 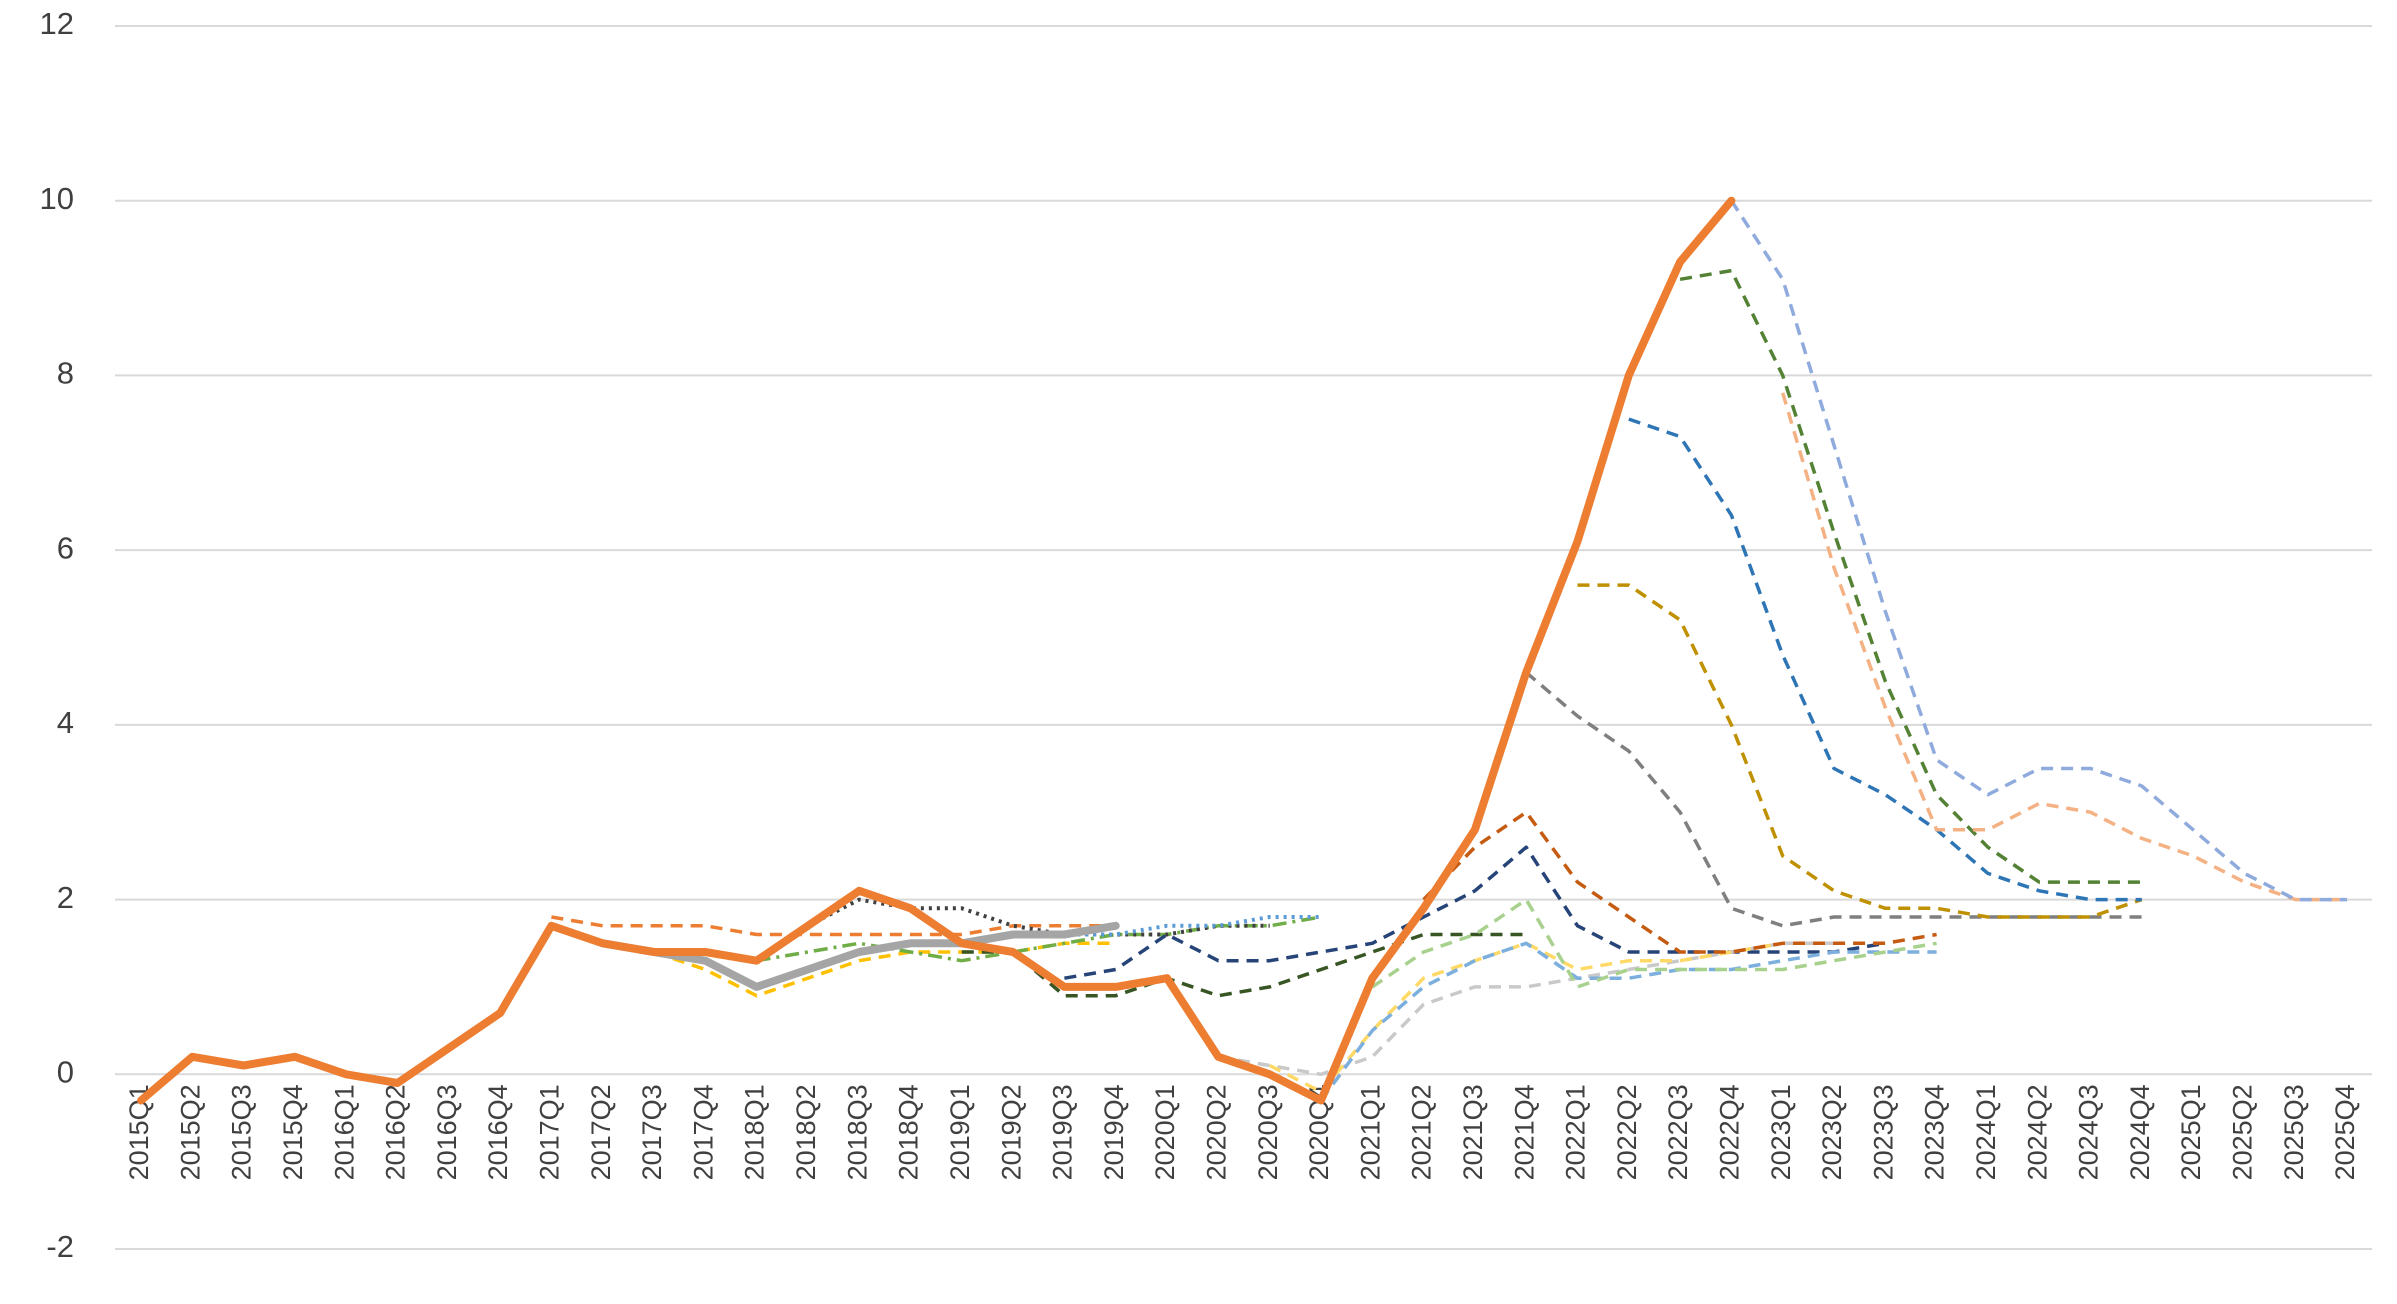 I want to click on x-tick-label: 2016Q2, so click(x=396, y=1132).